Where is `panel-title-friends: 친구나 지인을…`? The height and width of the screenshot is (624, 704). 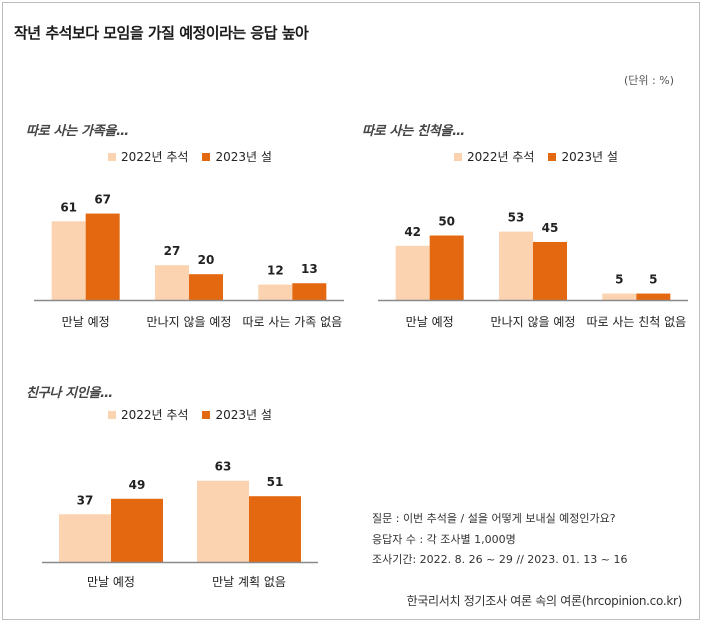
panel-title-friends: 친구나 지인을… is located at coordinates (69, 393).